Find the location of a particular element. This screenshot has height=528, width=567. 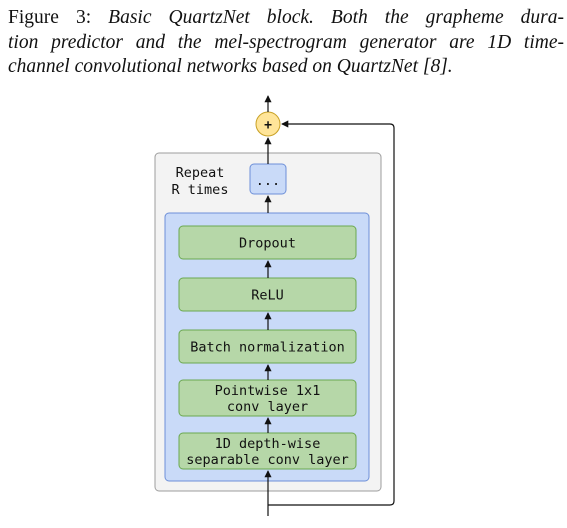

layer-pointwise: Pointwise 1x1 conv layer is located at coordinates (267, 398).